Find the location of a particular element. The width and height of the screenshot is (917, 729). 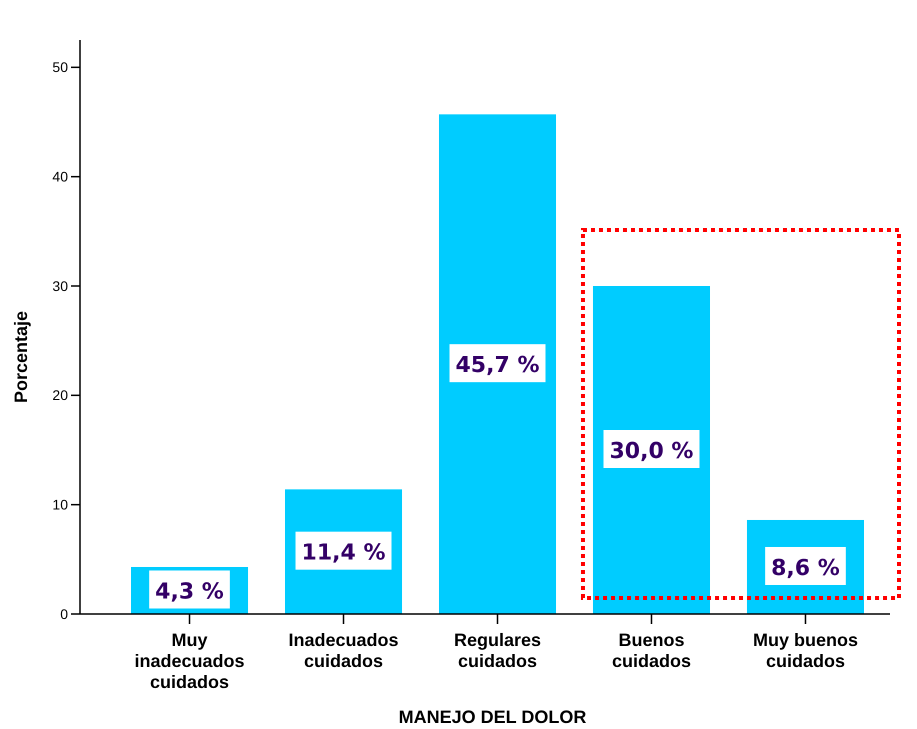

x-axis-title: MANEJO DEL DOLOR is located at coordinates (492, 717).